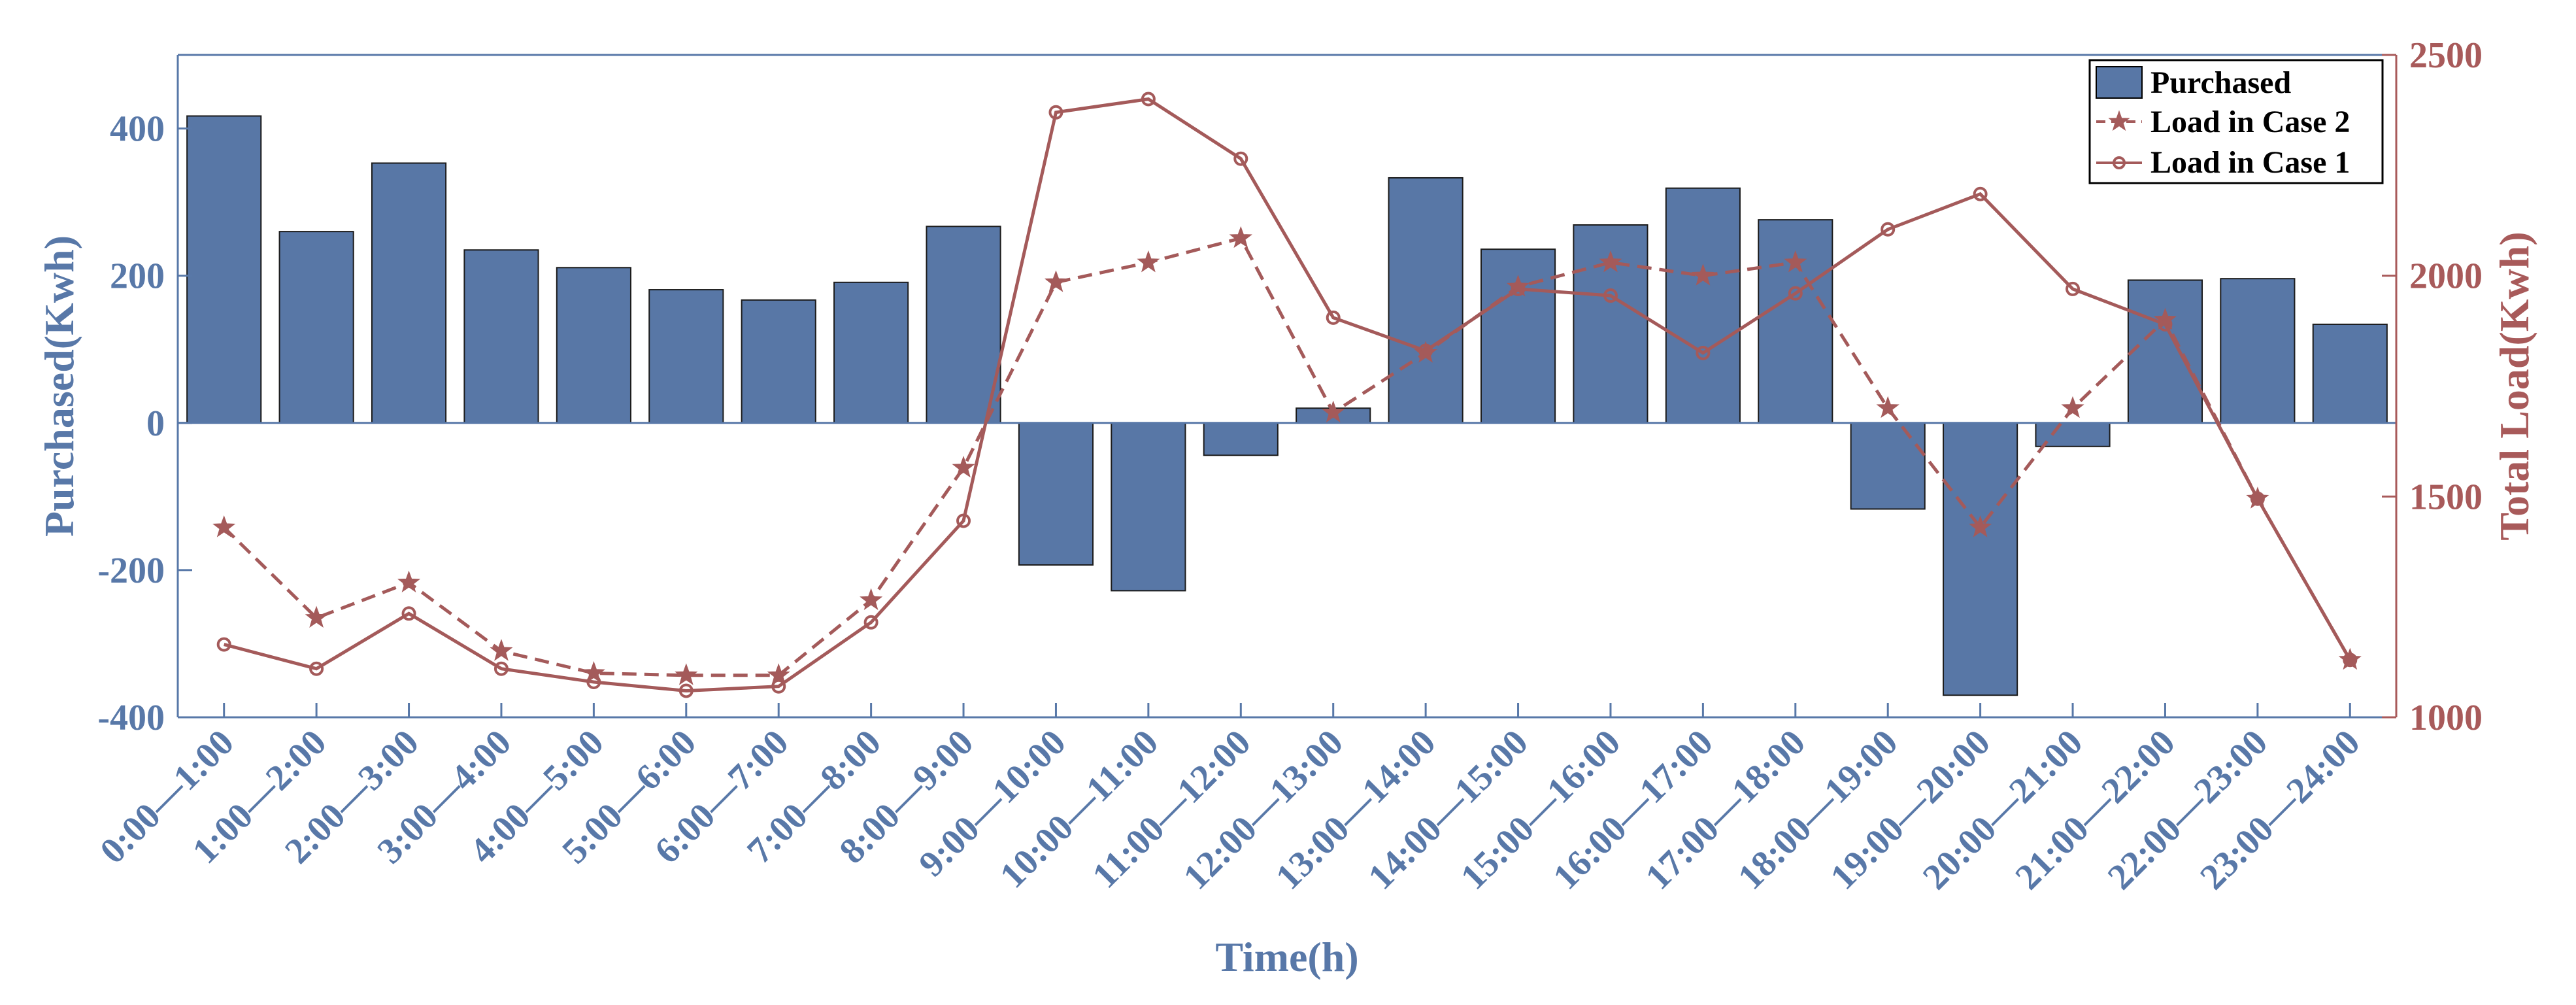  What do you see at coordinates (2250, 162) in the screenshot?
I see `legend-label-load-case1: Load in Case 1` at bounding box center [2250, 162].